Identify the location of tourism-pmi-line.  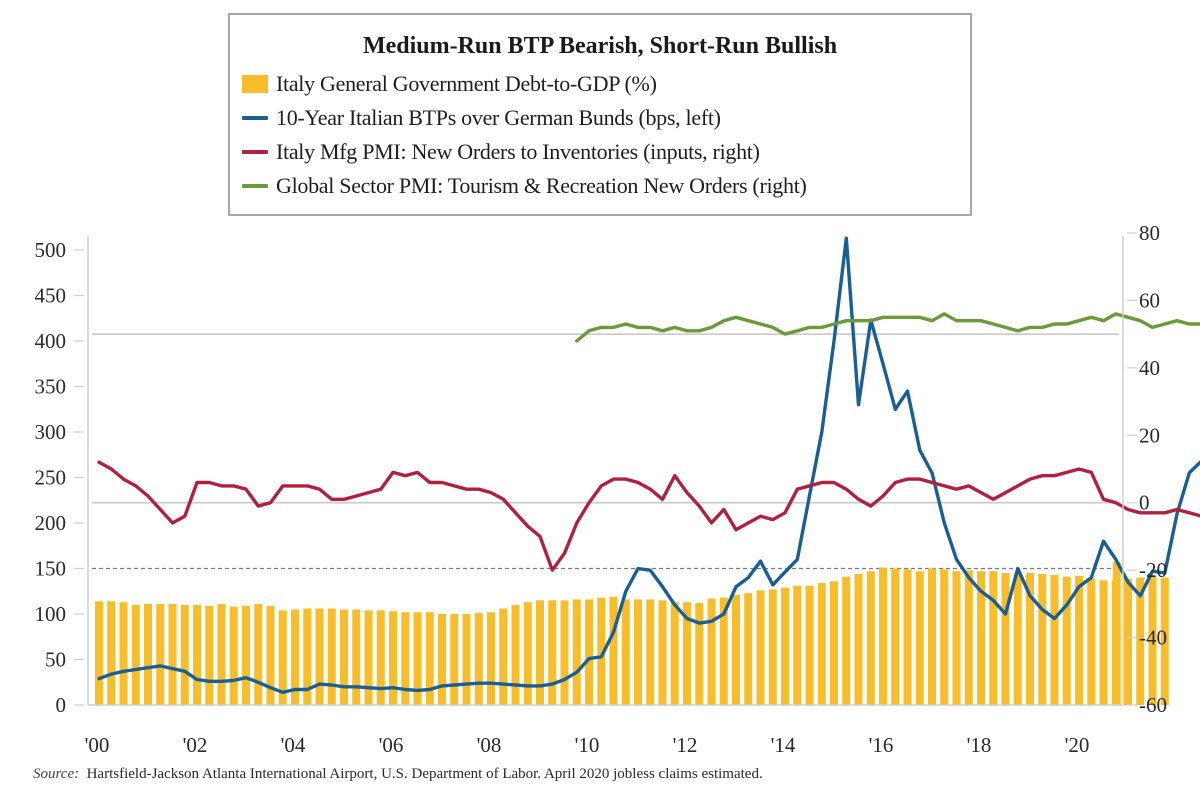
(887, 327).